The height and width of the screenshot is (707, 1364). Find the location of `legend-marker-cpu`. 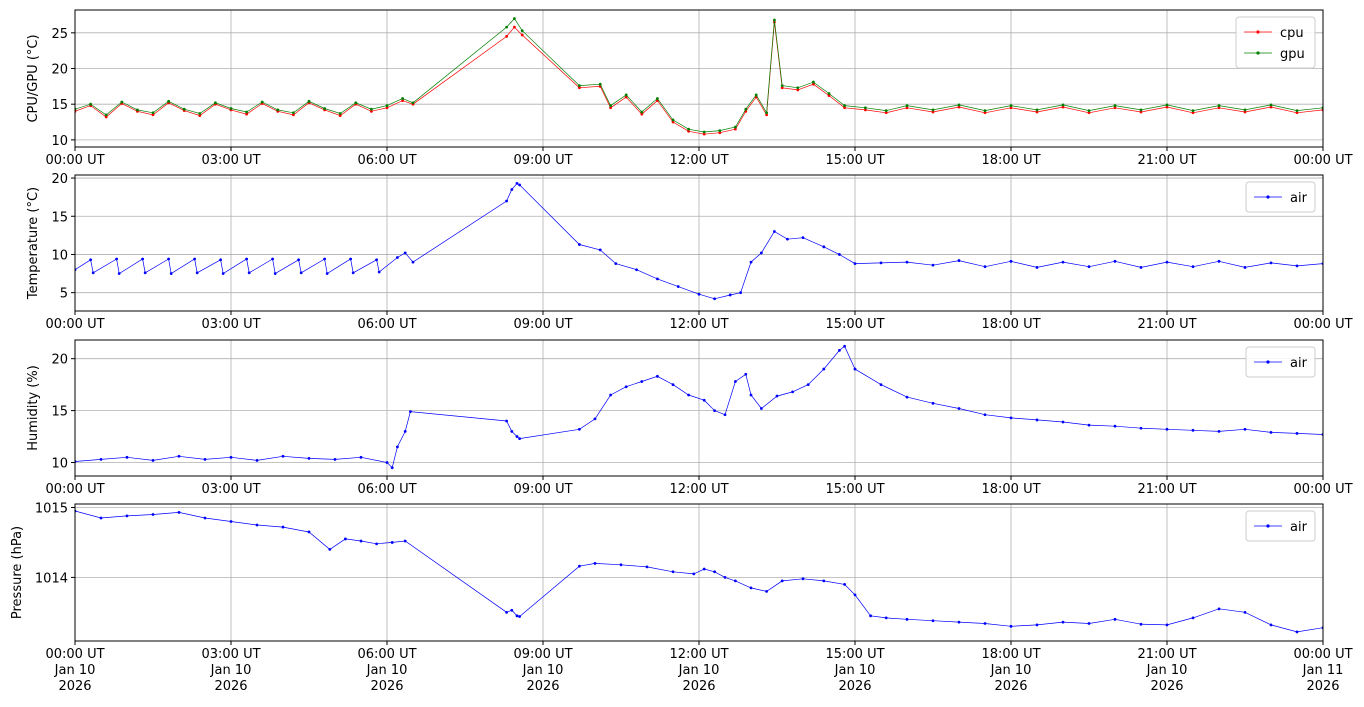

legend-marker-cpu is located at coordinates (1258, 32).